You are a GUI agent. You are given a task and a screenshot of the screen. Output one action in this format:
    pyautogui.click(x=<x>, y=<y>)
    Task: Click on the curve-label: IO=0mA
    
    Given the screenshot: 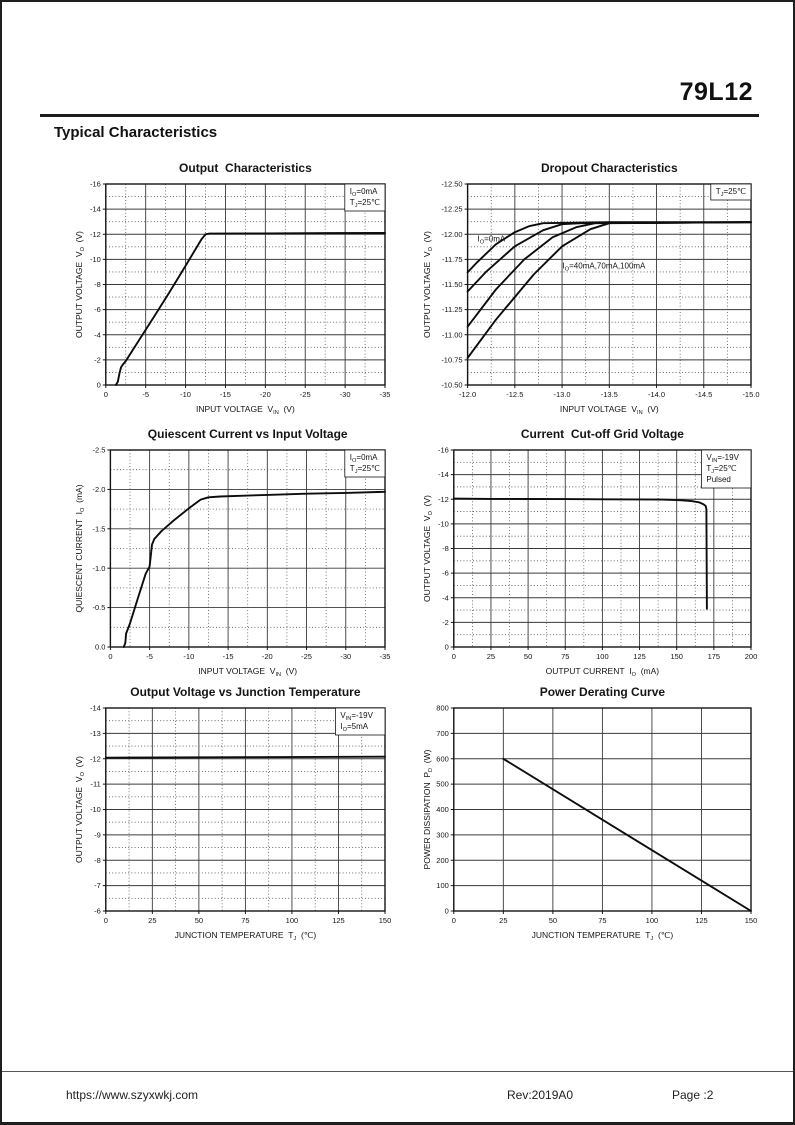 What is the action you would take?
    pyautogui.click(x=492, y=239)
    